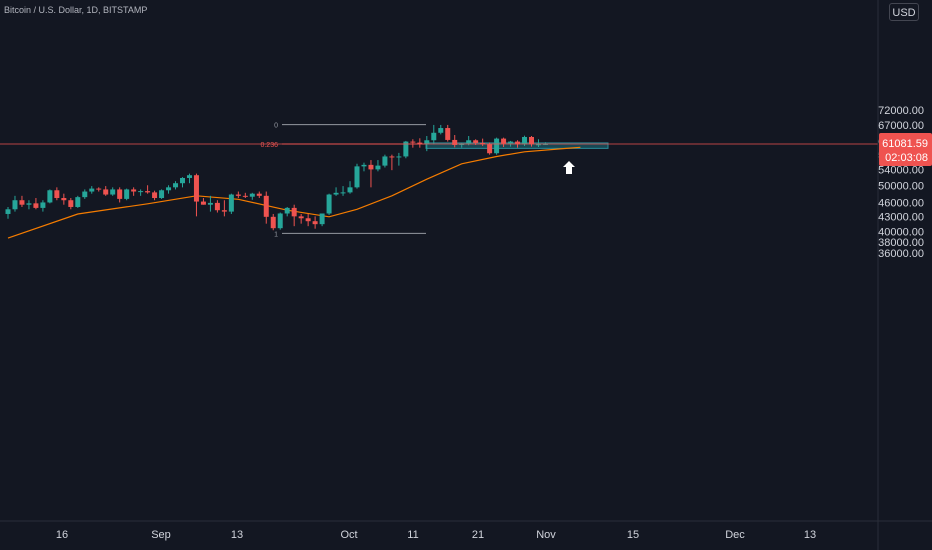 The height and width of the screenshot is (550, 932). Describe the element at coordinates (901, 111) in the screenshot. I see `price-tick-label: 72000.00` at that location.